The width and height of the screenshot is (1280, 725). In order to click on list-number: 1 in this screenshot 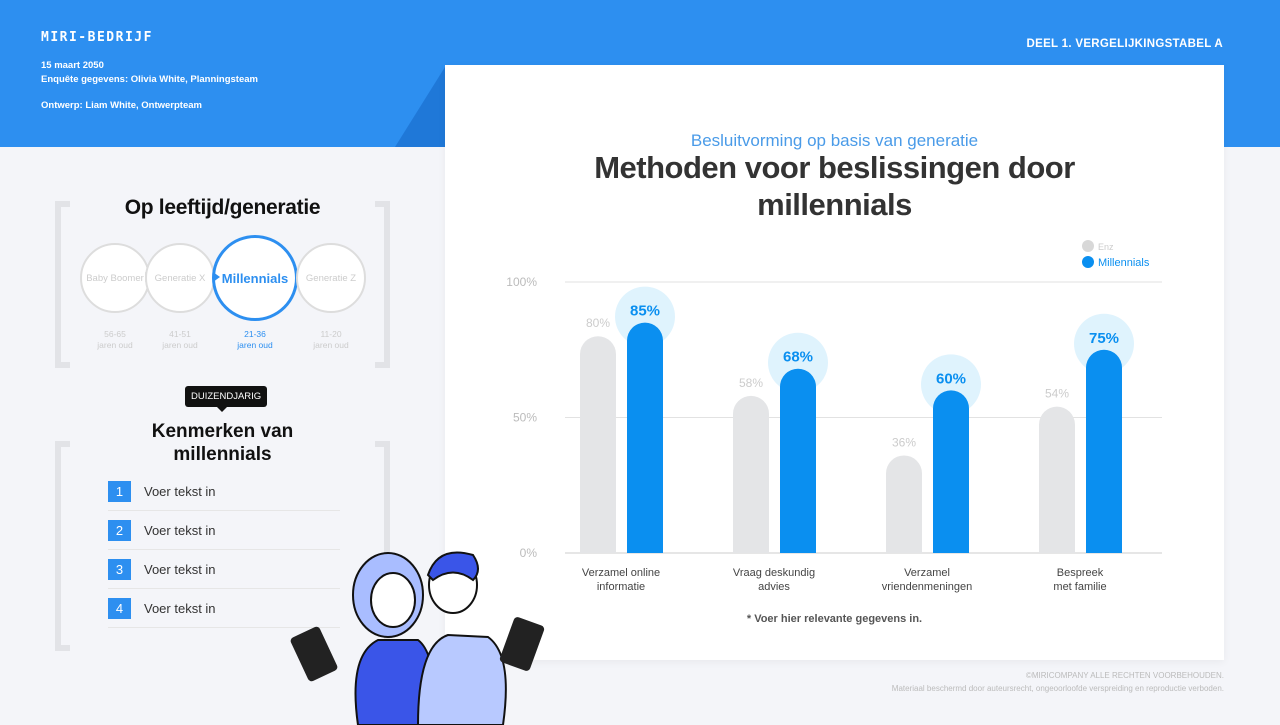, I will do `click(119, 491)`.